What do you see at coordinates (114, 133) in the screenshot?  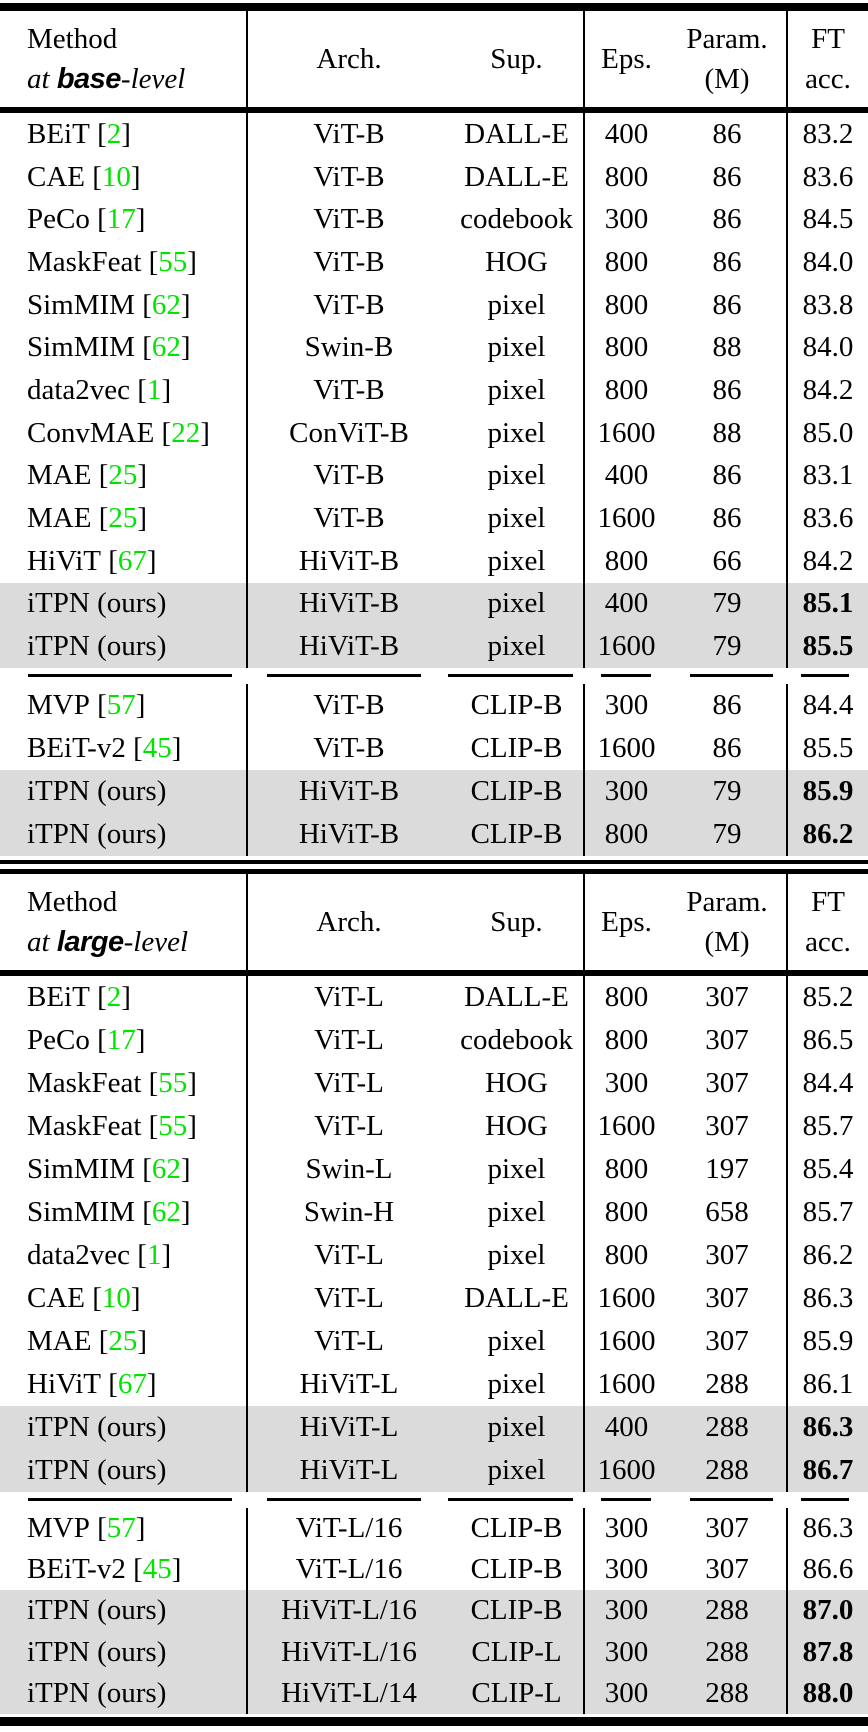 I see `citation-number: 2` at bounding box center [114, 133].